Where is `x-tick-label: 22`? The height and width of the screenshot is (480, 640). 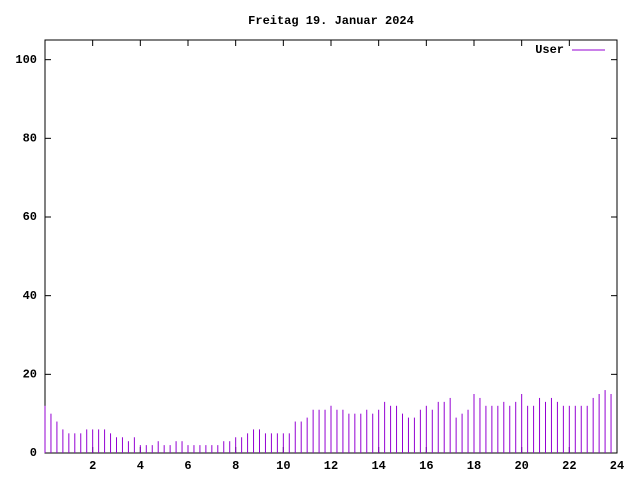 x-tick-label: 22 is located at coordinates (569, 466).